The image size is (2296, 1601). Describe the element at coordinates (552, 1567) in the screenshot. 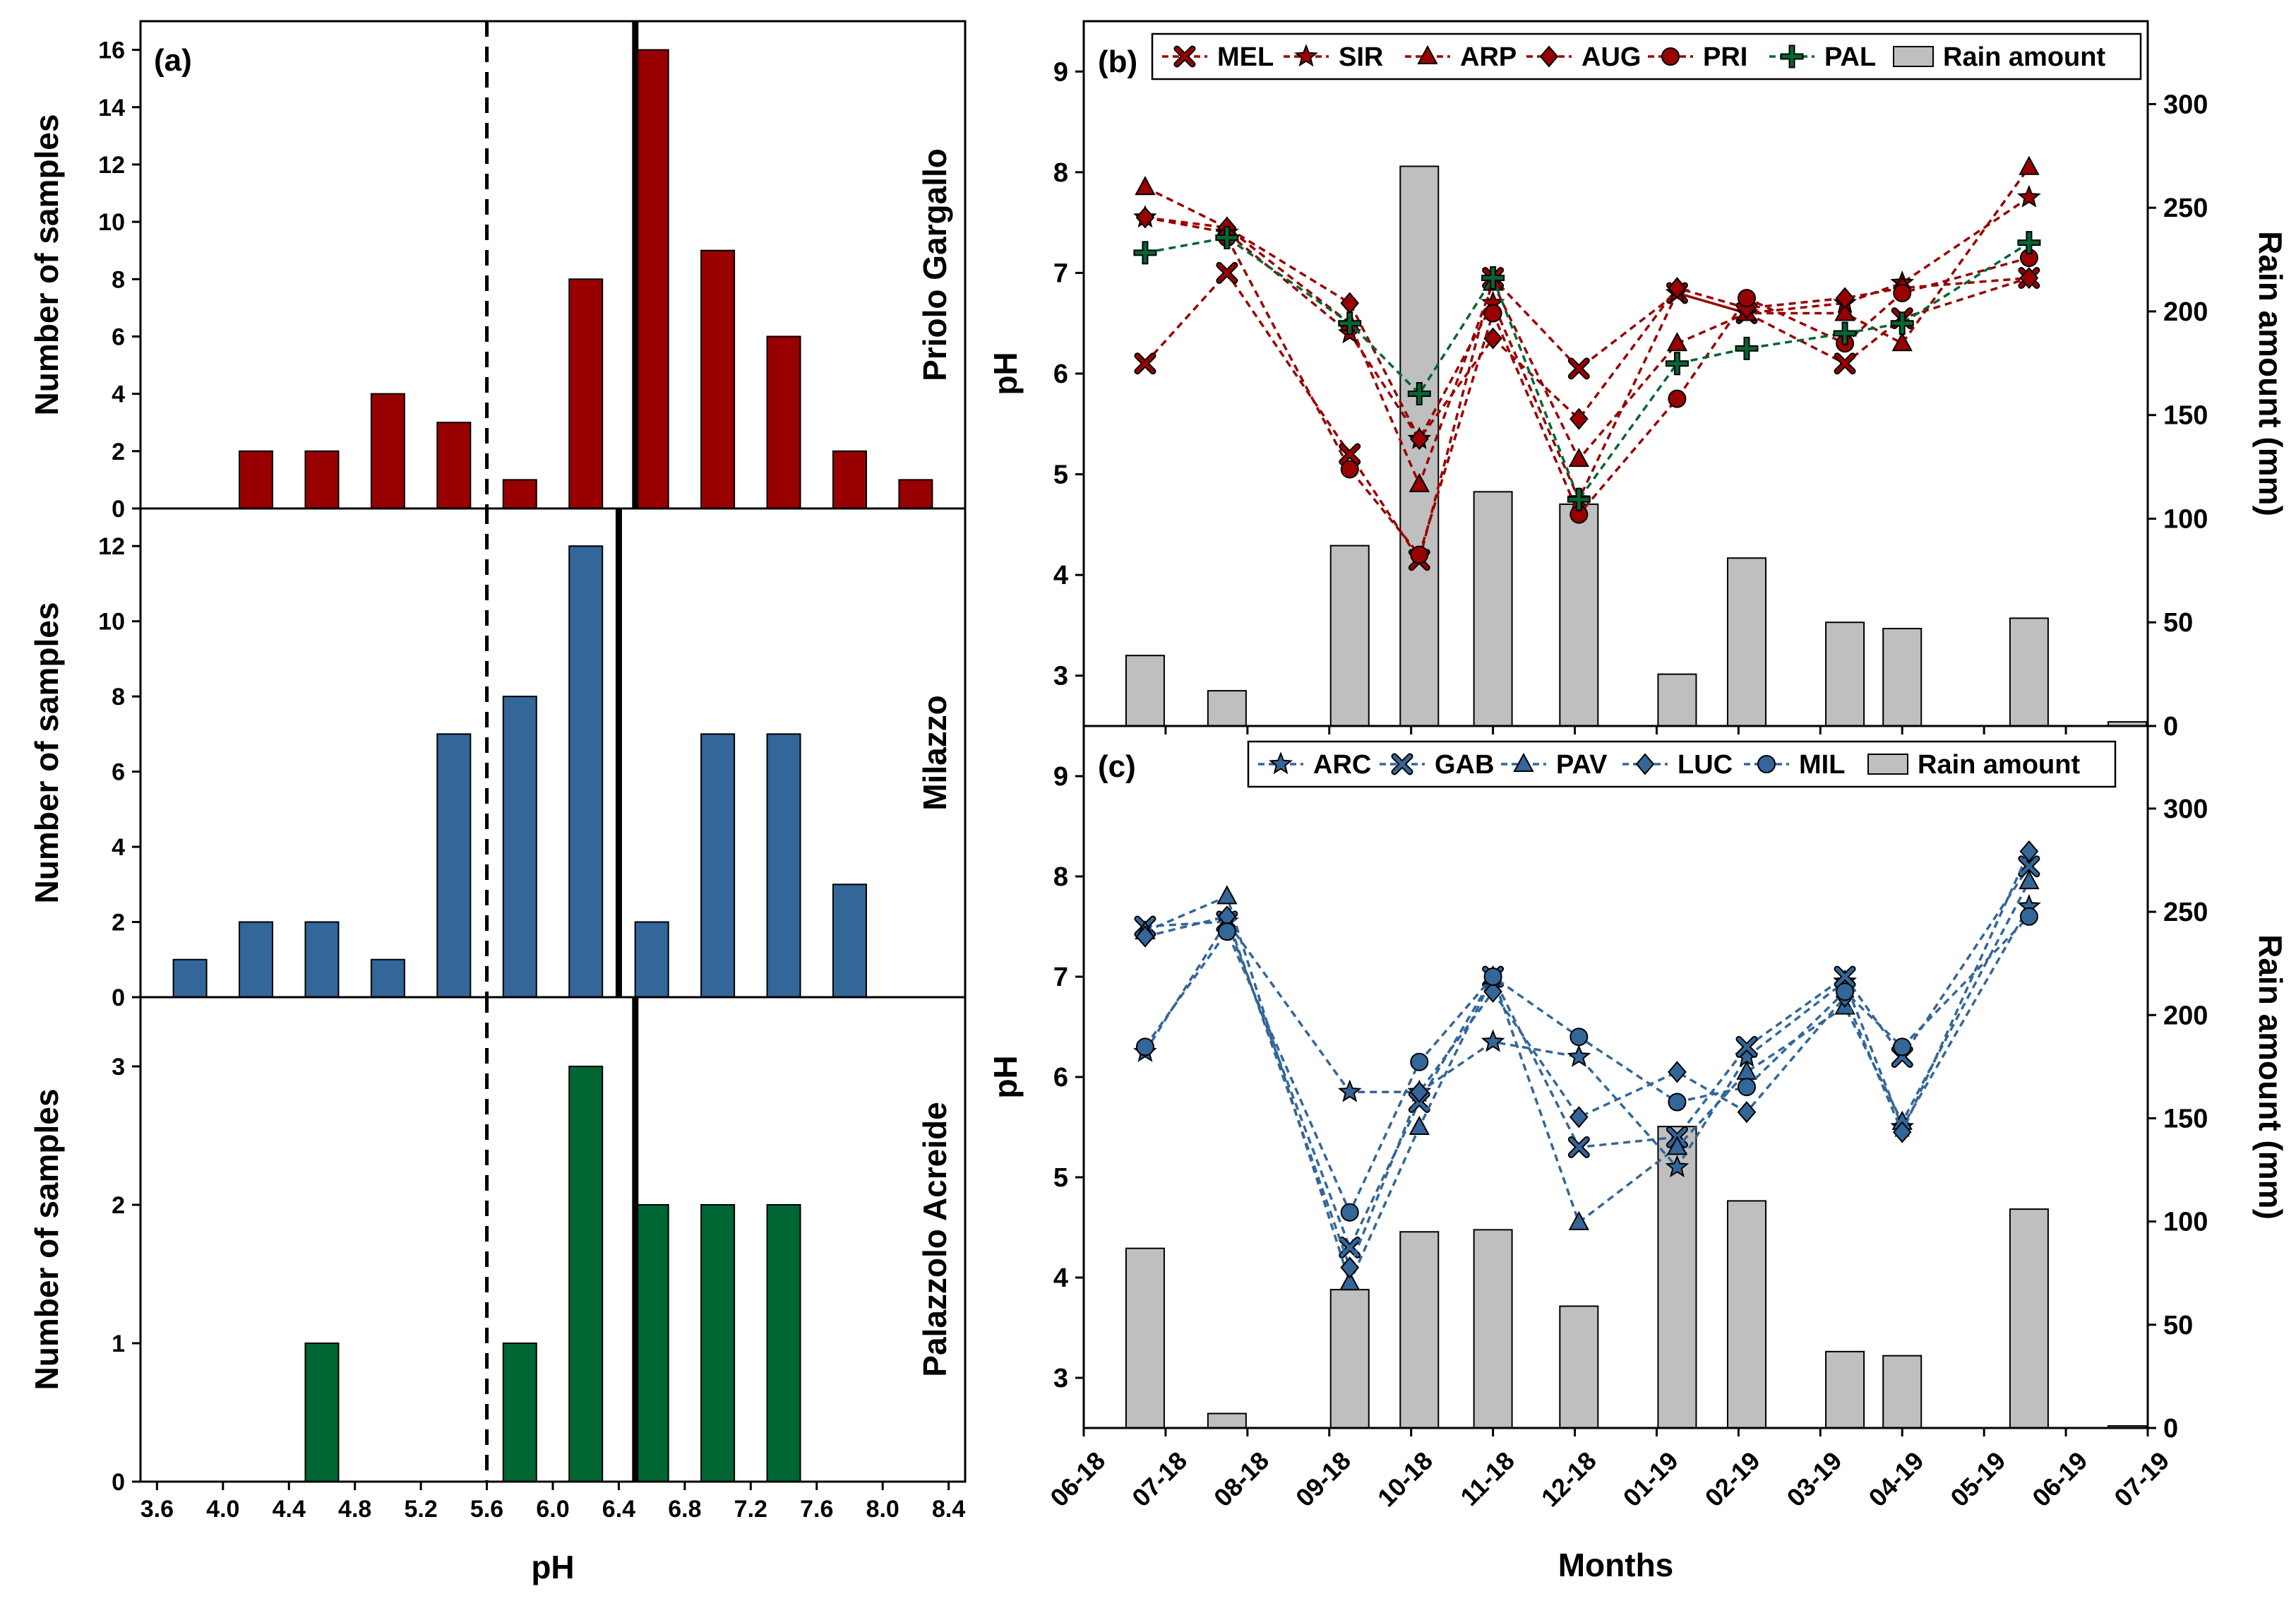

I see `x-axis-title: pH` at that location.